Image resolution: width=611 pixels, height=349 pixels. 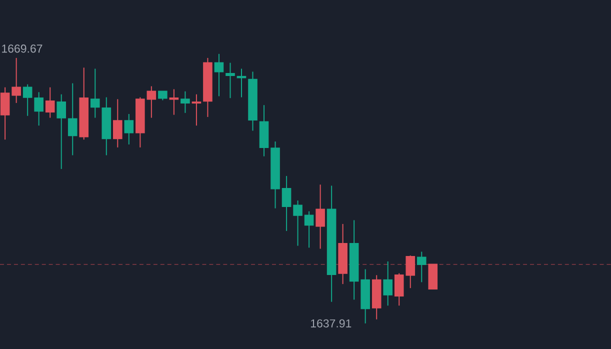 I want to click on annotation: 1637.91, so click(x=331, y=323).